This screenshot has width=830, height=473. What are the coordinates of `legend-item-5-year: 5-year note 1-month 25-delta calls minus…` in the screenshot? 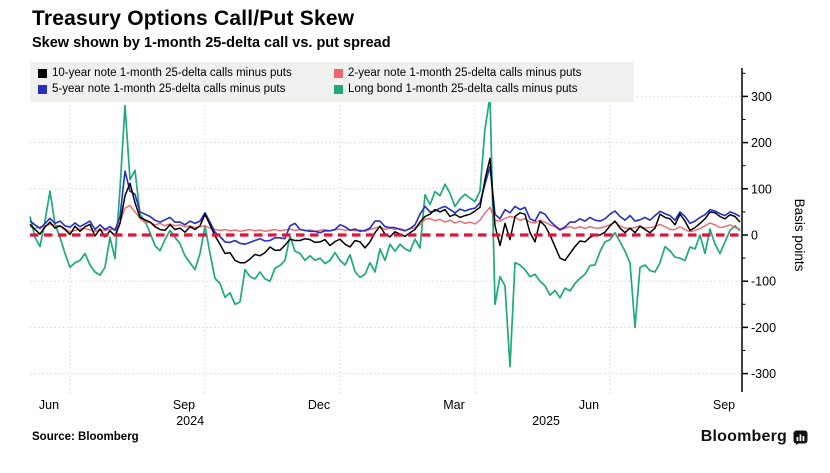 It's located at (184, 89).